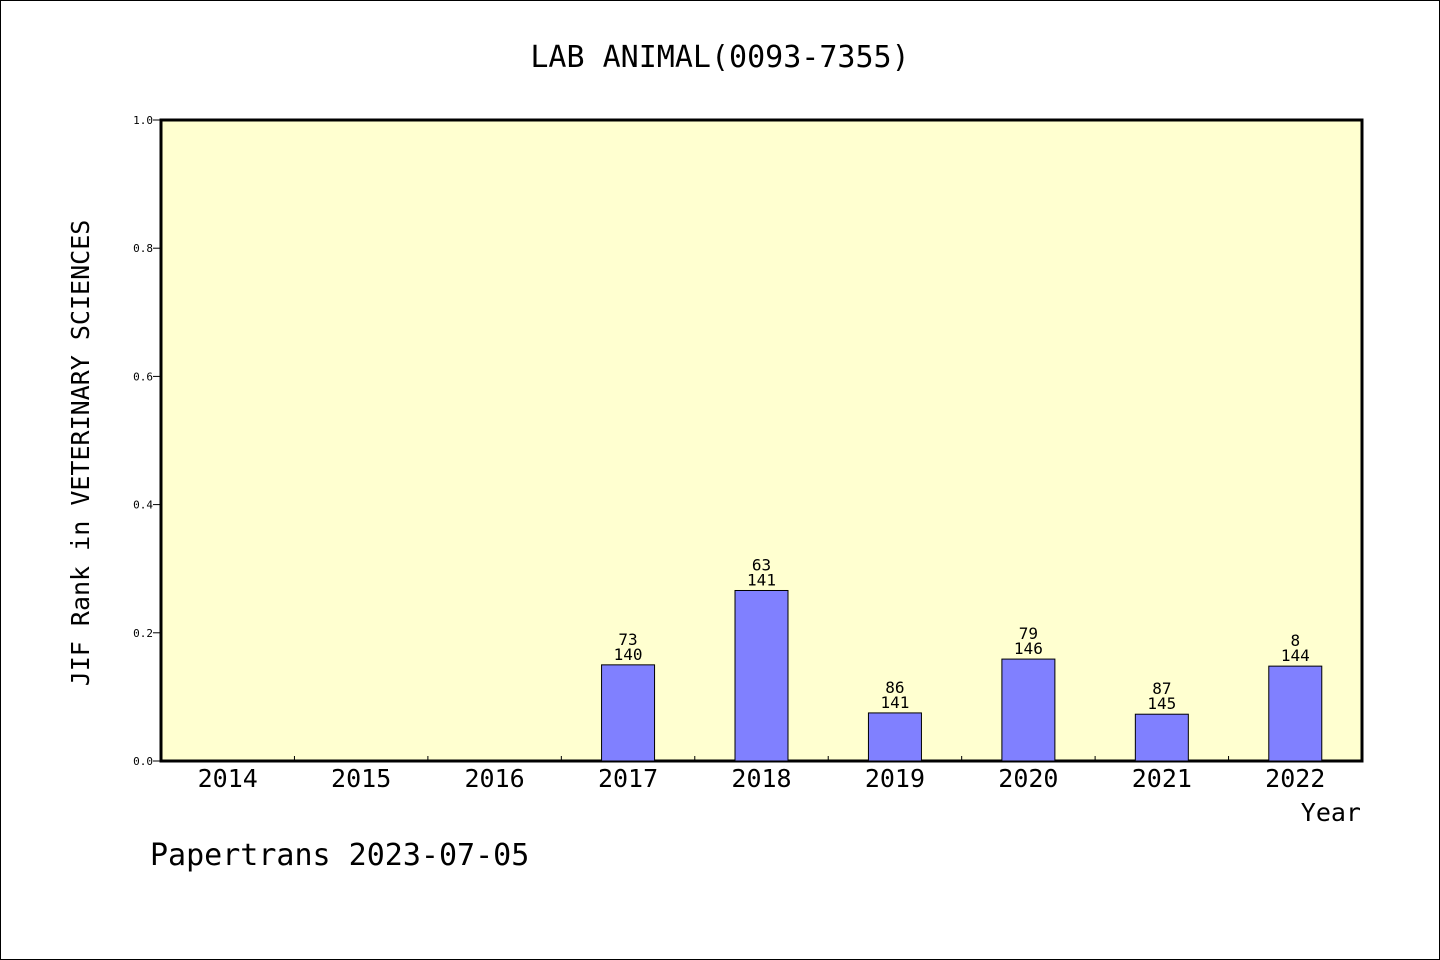 This screenshot has height=960, width=1440. What do you see at coordinates (361, 778) in the screenshot?
I see `x-tick-label: 2015` at bounding box center [361, 778].